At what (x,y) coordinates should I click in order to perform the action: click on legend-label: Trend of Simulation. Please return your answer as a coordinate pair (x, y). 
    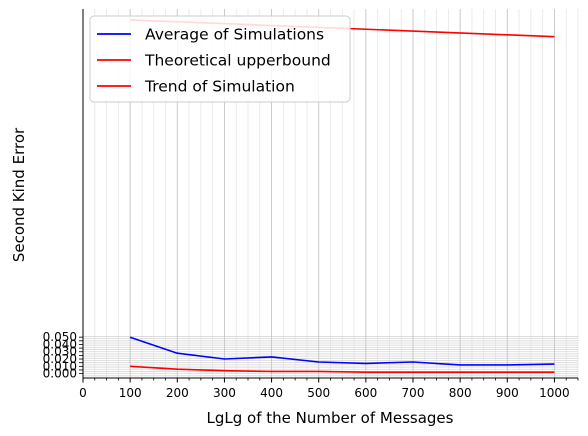
    Looking at the image, I should click on (219, 87).